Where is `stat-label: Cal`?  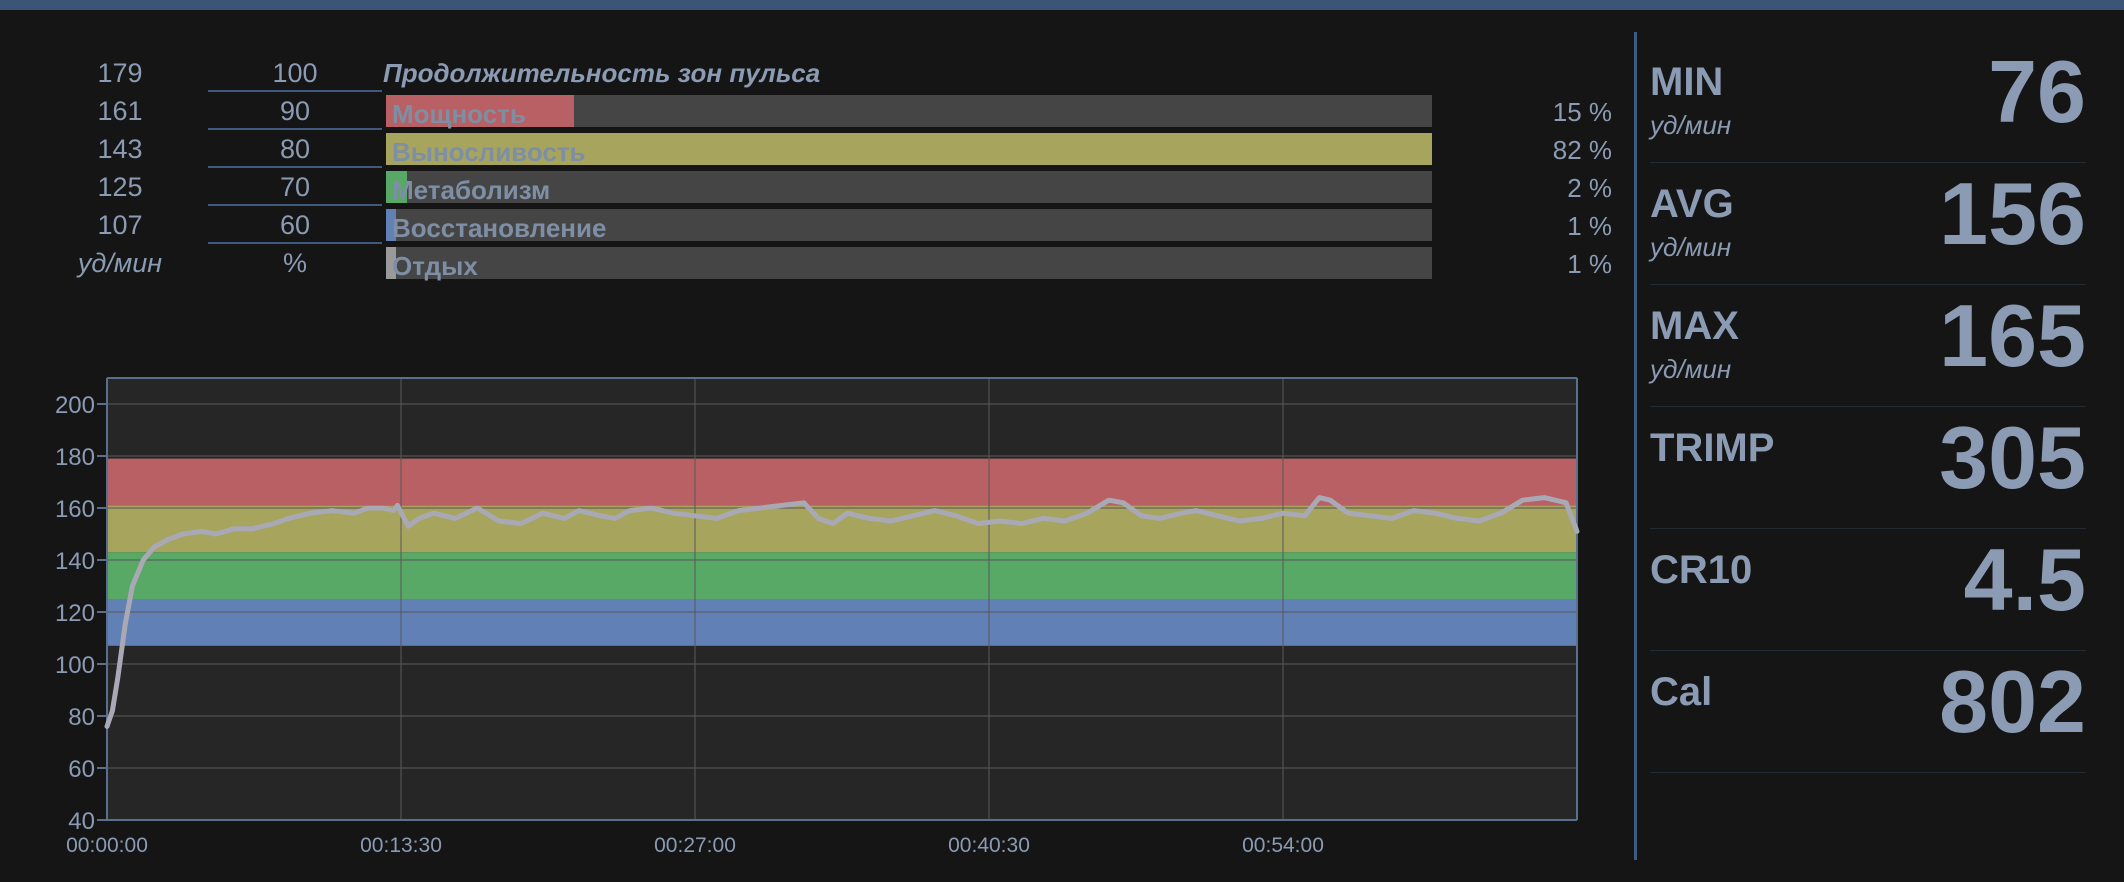
stat-label: Cal is located at coordinates (1681, 692).